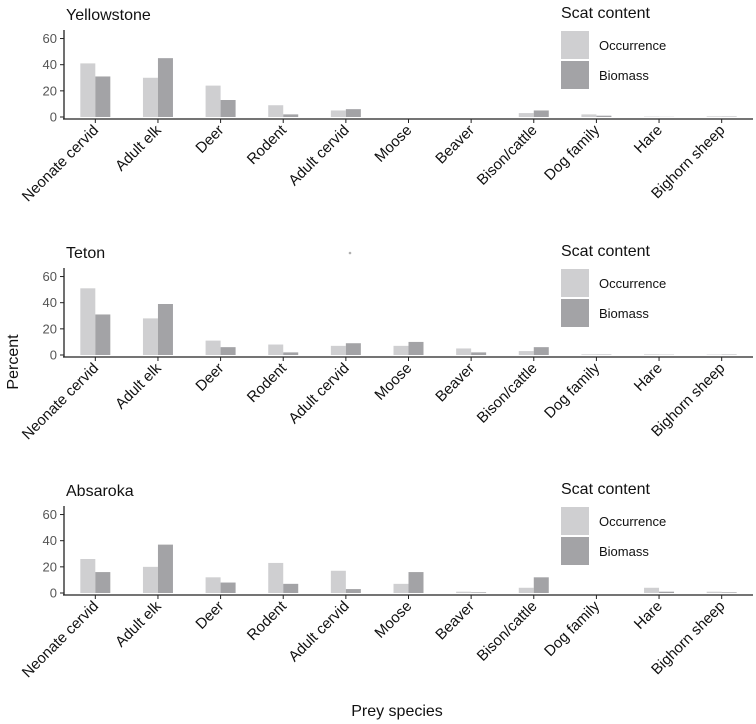  Describe the element at coordinates (85, 253) in the screenshot. I see `panel-title: Teton` at that location.